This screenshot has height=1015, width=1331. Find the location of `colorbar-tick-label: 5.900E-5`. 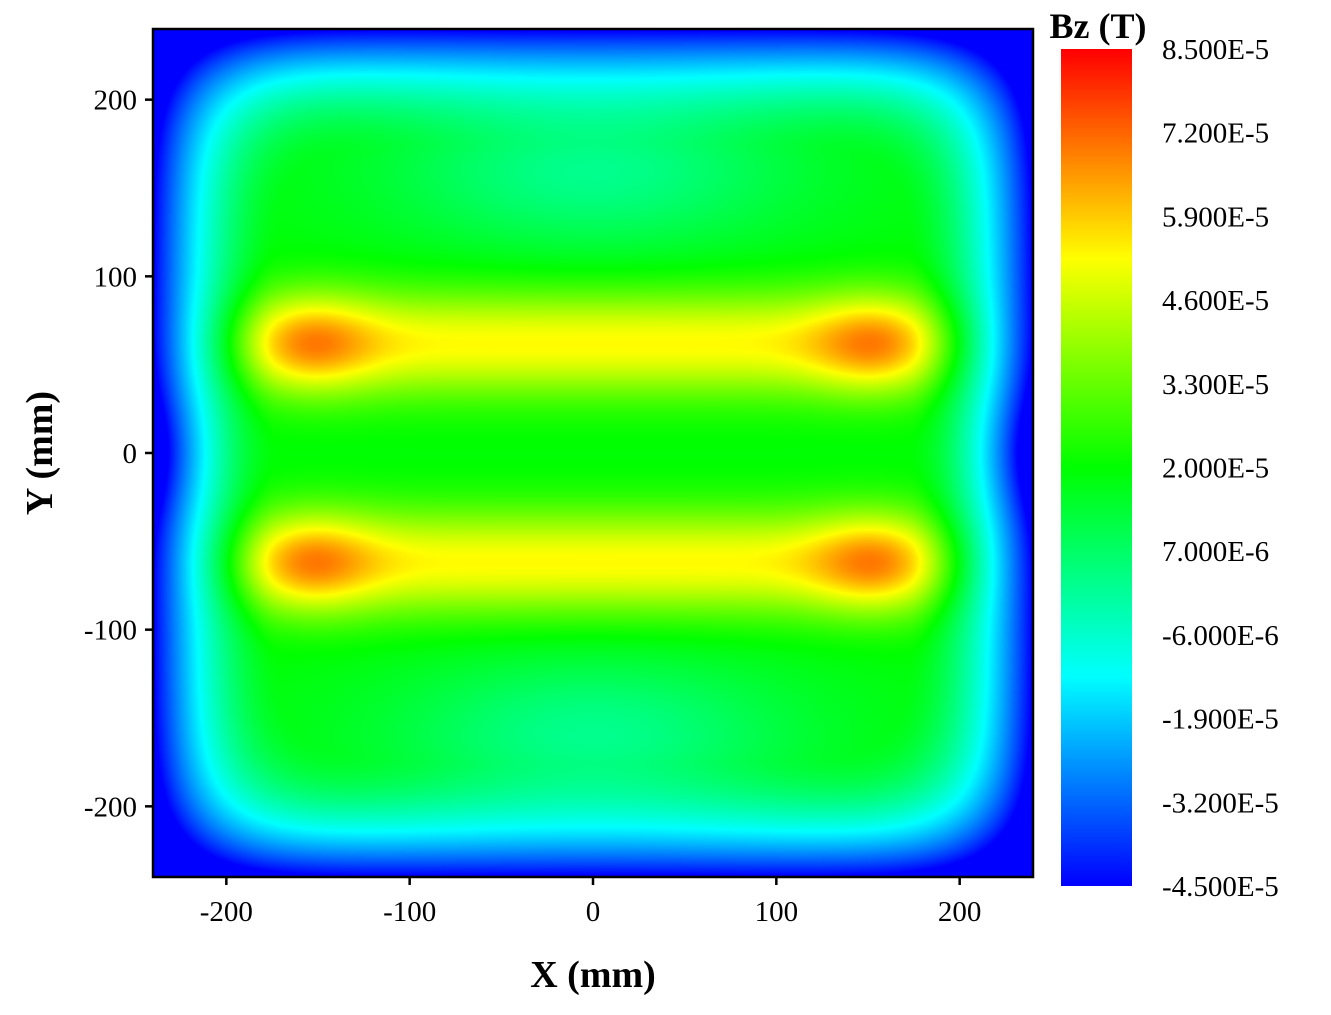

colorbar-tick-label: 5.900E-5 is located at coordinates (1215, 217).